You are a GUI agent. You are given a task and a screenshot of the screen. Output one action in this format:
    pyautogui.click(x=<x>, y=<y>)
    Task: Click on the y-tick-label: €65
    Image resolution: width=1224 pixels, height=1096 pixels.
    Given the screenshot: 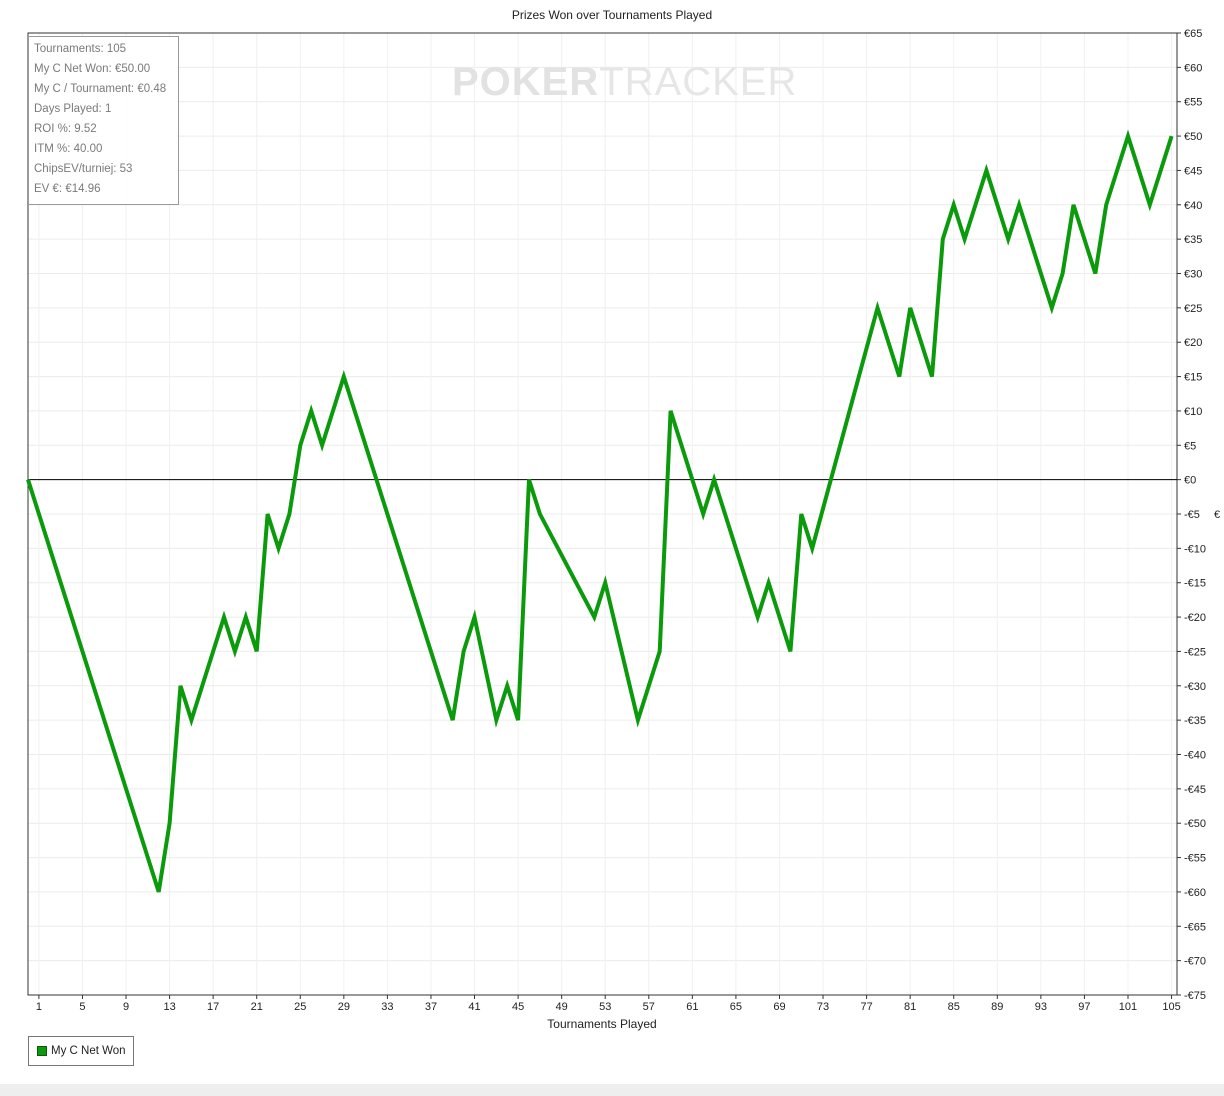 What is the action you would take?
    pyautogui.click(x=1193, y=34)
    